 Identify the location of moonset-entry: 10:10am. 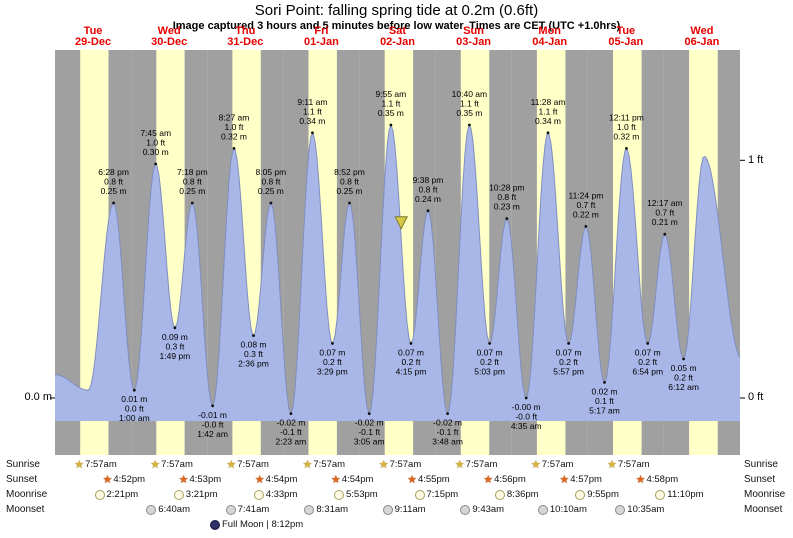
(562, 509).